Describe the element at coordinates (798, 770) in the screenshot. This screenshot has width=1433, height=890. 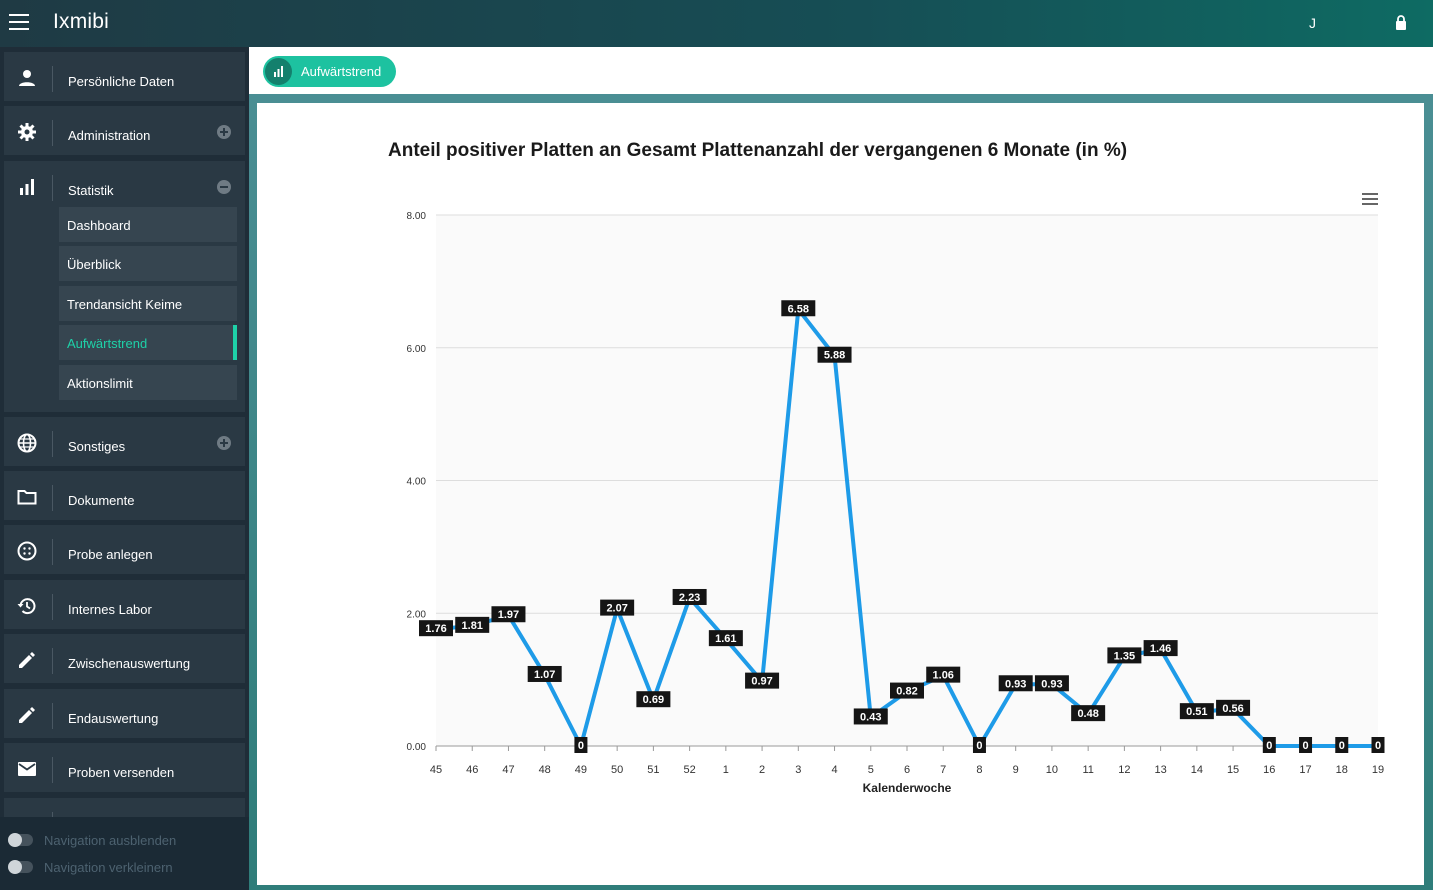
I see `x-tick-label: 3` at that location.